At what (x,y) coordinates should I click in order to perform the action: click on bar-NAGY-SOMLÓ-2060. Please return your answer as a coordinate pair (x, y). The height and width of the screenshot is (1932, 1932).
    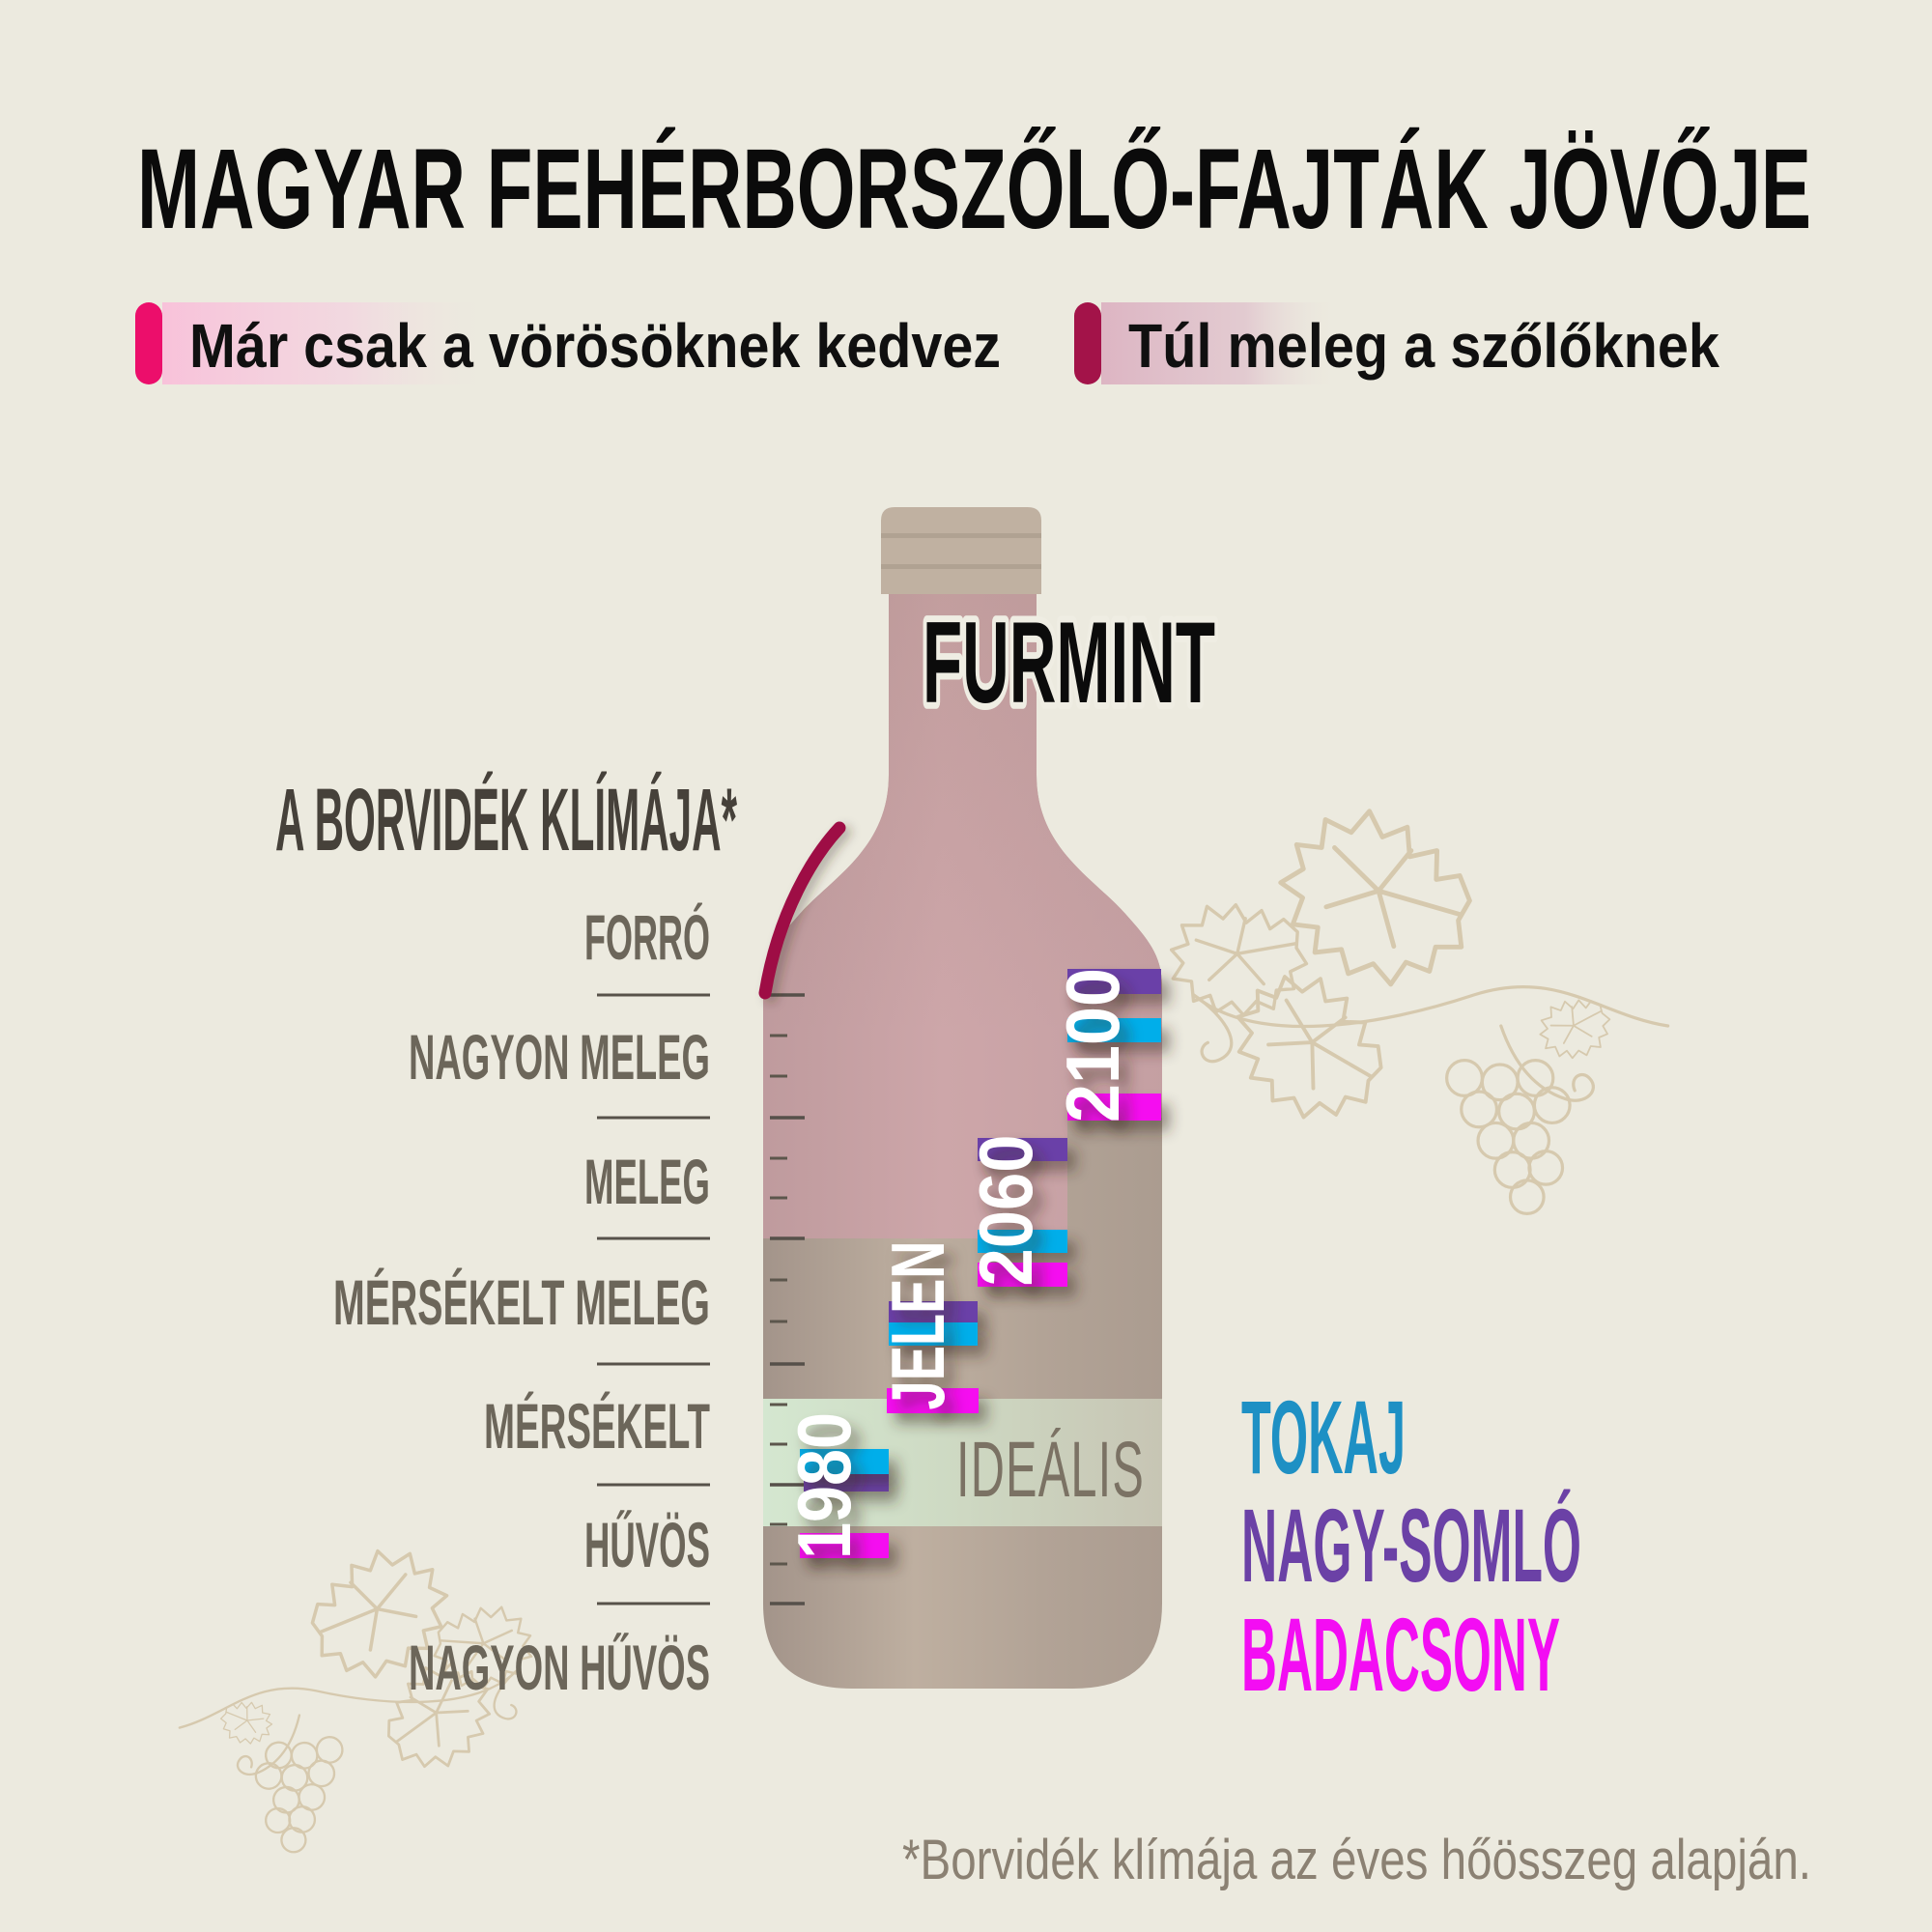
    Looking at the image, I should click on (1022, 1149).